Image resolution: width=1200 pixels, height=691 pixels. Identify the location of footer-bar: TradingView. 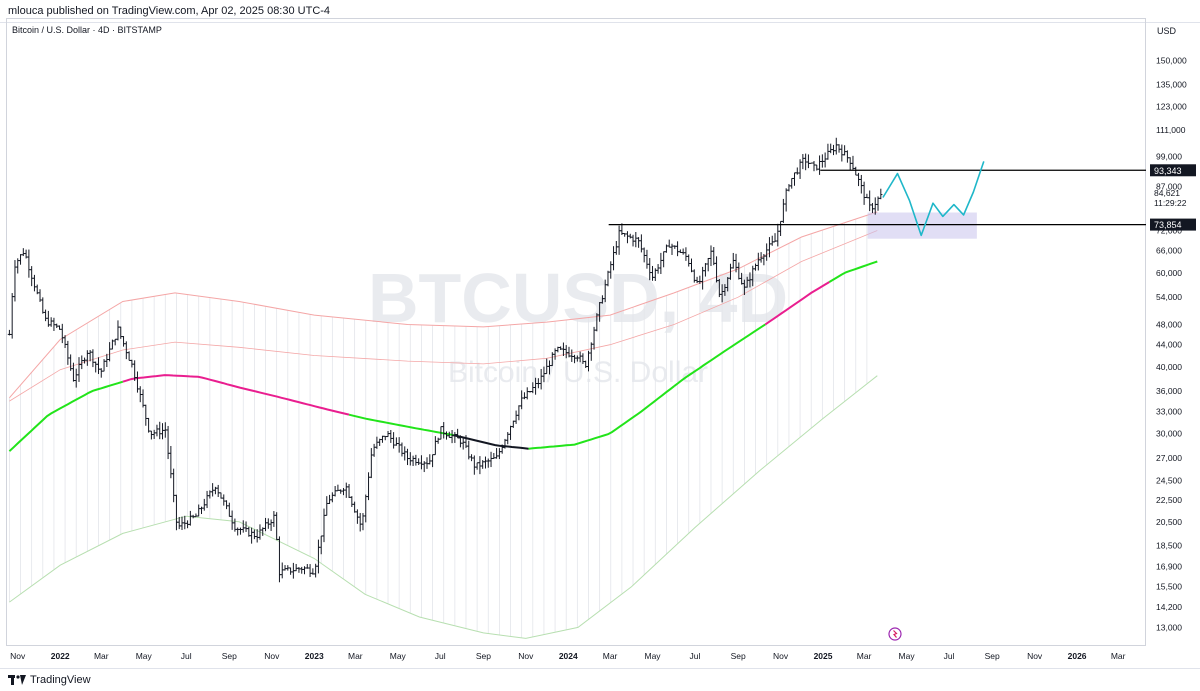
(600, 679).